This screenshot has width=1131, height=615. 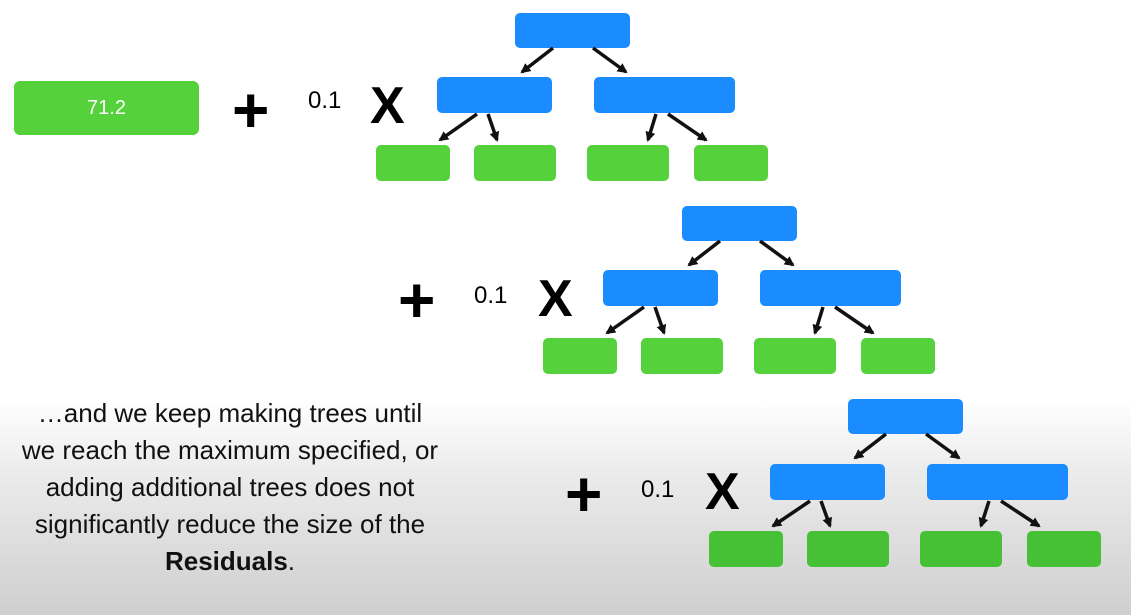 I want to click on tree2-arrow-root-right, so click(x=776, y=253).